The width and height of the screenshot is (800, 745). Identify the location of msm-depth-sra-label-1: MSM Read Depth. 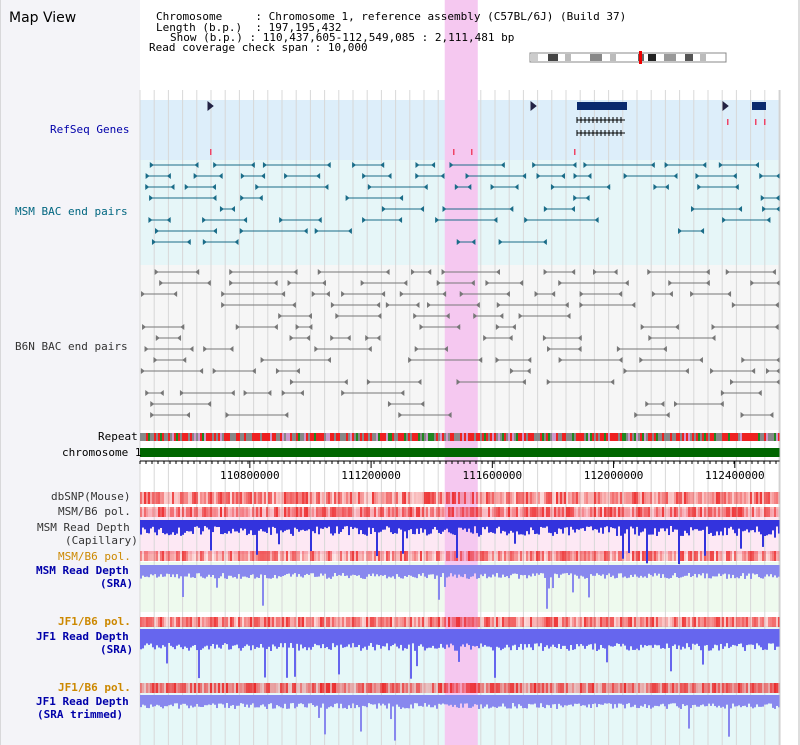
(82, 570).